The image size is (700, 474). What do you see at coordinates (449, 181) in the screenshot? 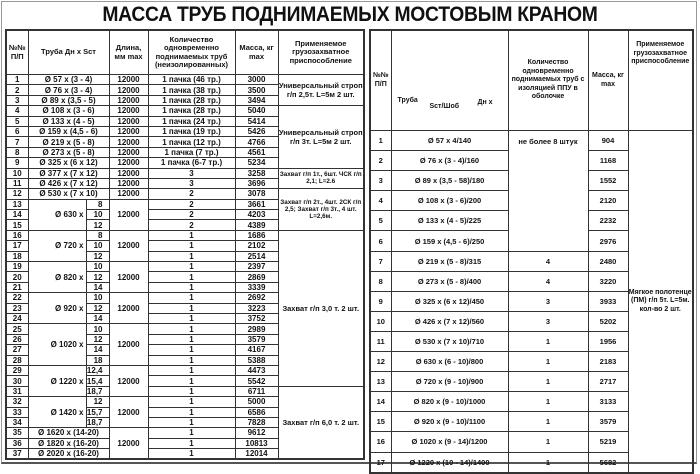
I see `pipe-size: Ø 89 x (3,5 - 58)/180` at bounding box center [449, 181].